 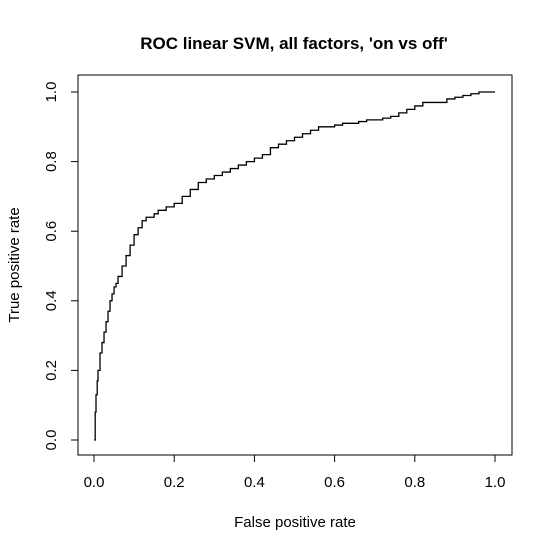 I want to click on chart-title: ROC linear SVM, all factors, 'on vs off', so click(x=294, y=43).